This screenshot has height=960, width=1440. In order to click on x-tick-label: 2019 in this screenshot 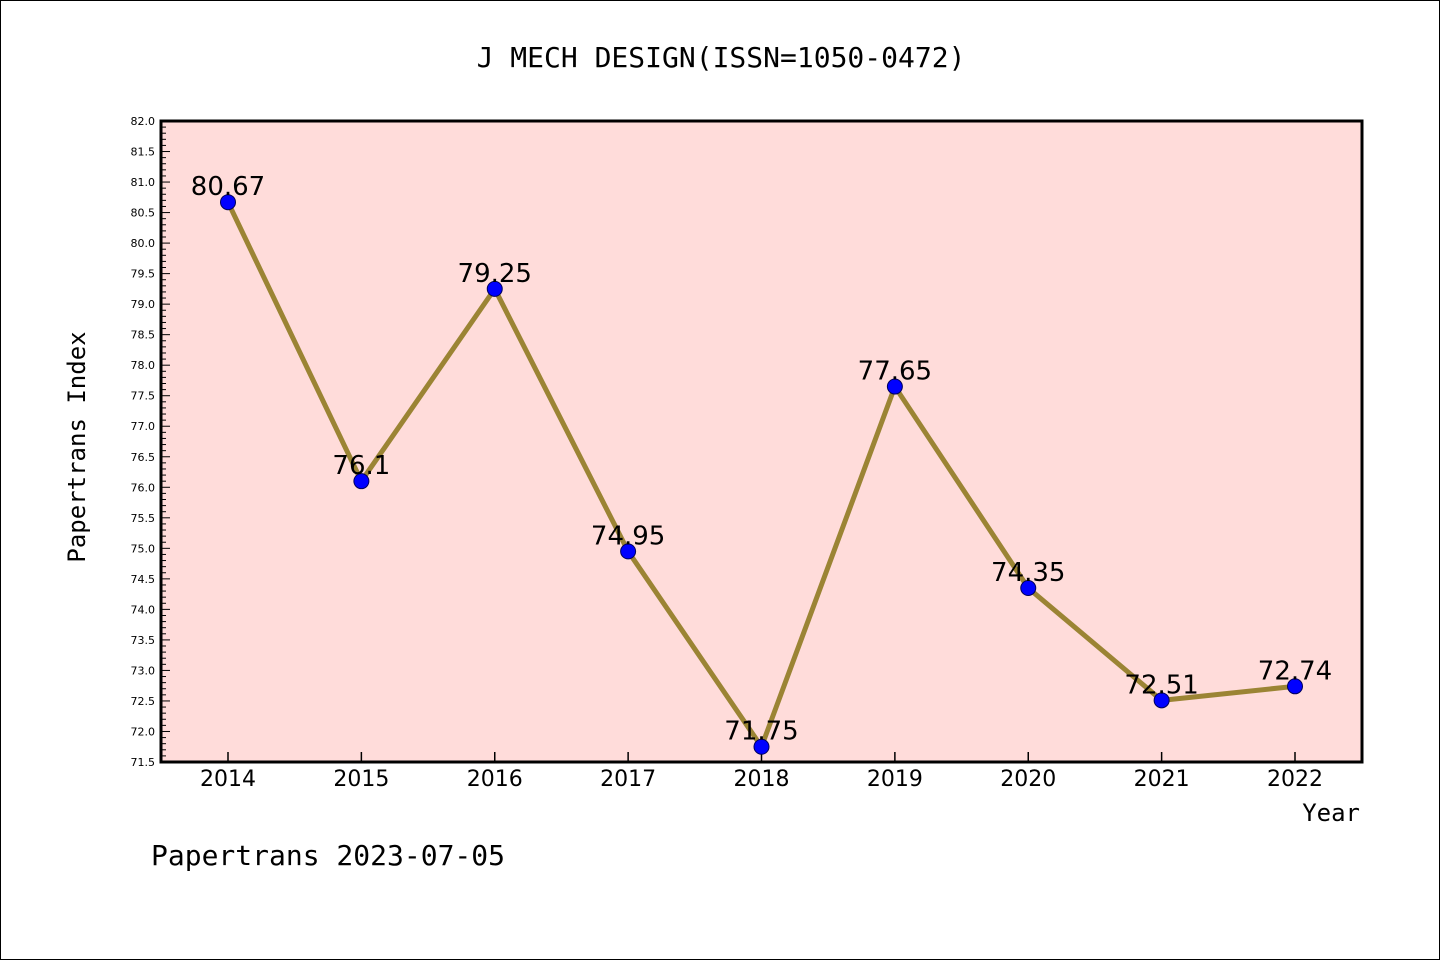, I will do `click(895, 779)`.